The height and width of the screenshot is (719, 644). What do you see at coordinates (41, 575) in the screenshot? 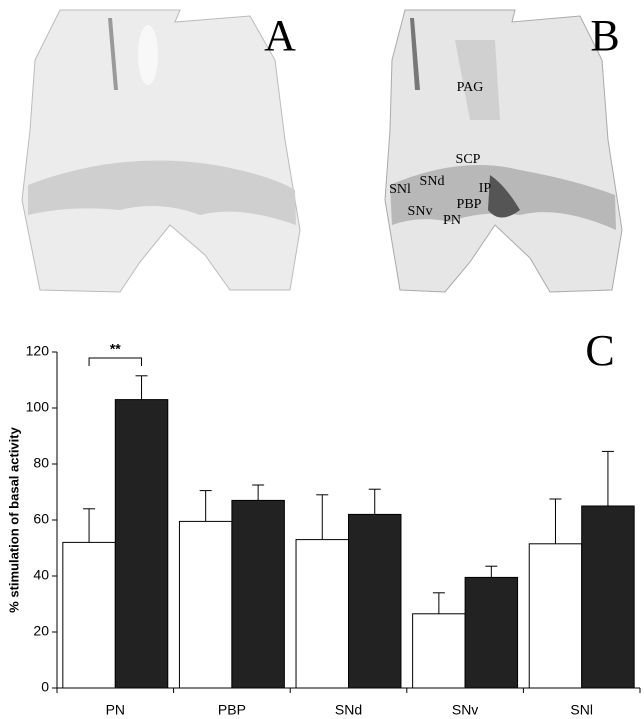
I see `y-tick-label: 40` at bounding box center [41, 575].